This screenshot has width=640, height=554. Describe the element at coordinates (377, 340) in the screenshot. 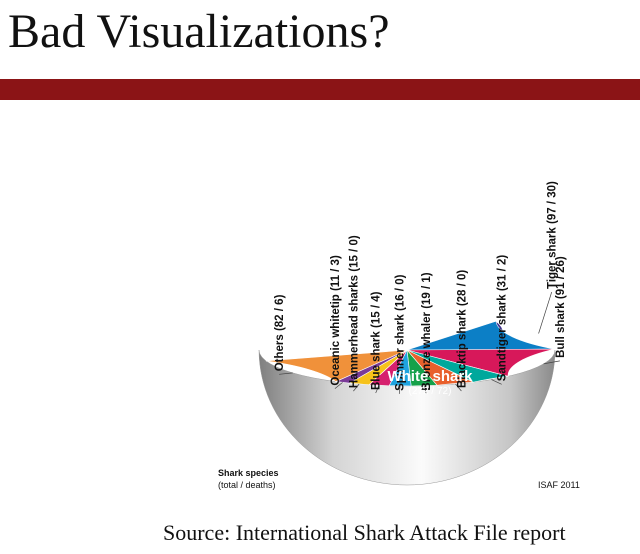

I see `label-blue-shark: Blue shark (15 / 4)` at that location.